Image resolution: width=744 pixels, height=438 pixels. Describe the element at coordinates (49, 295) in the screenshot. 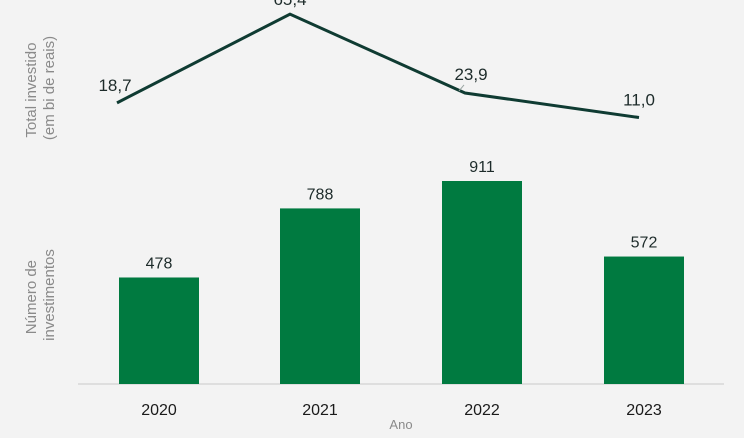

I see `bar-axis-title-line-2: investimentos` at that location.